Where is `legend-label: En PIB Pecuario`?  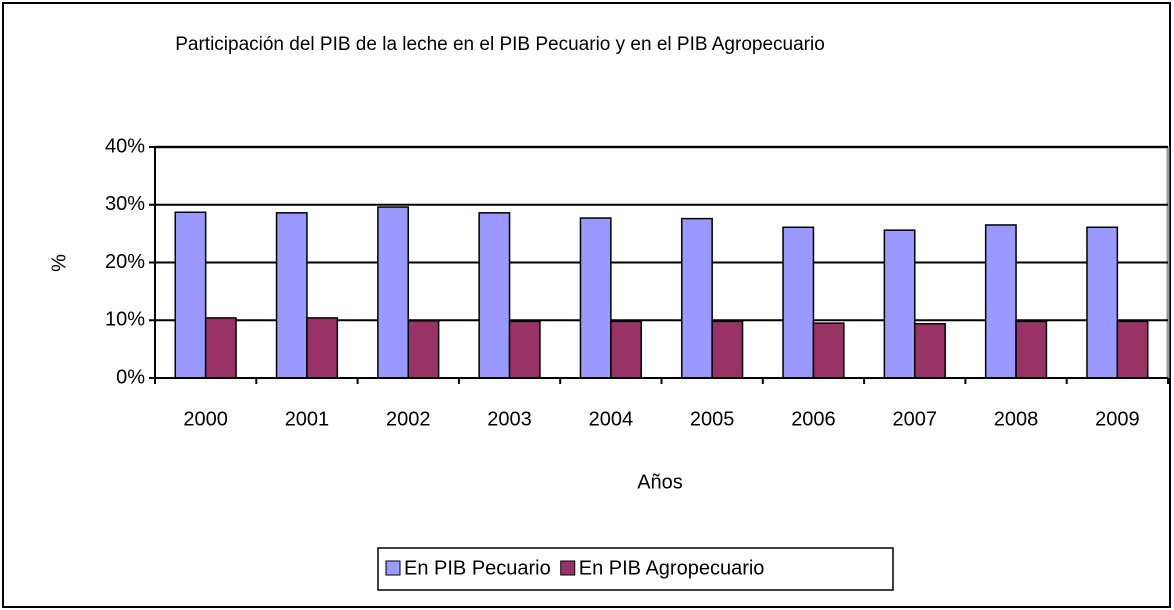 legend-label: En PIB Pecuario is located at coordinates (477, 568).